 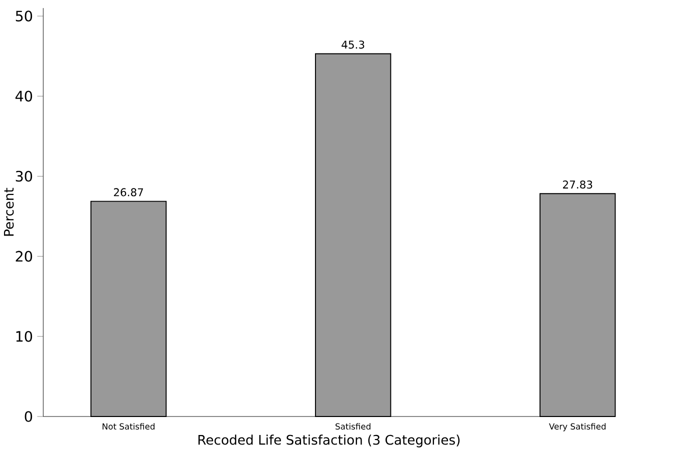 What do you see at coordinates (28, 416) in the screenshot?
I see `y-tick-label: 0` at bounding box center [28, 416].